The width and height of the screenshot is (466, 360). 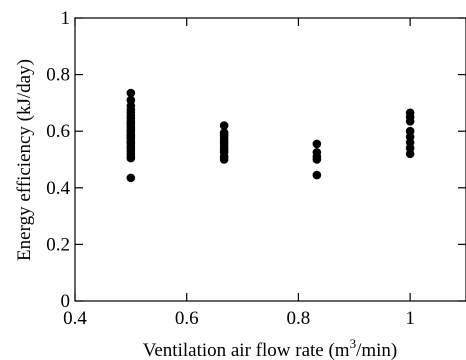 I want to click on y-tick-label: 0.8, so click(x=58, y=75).